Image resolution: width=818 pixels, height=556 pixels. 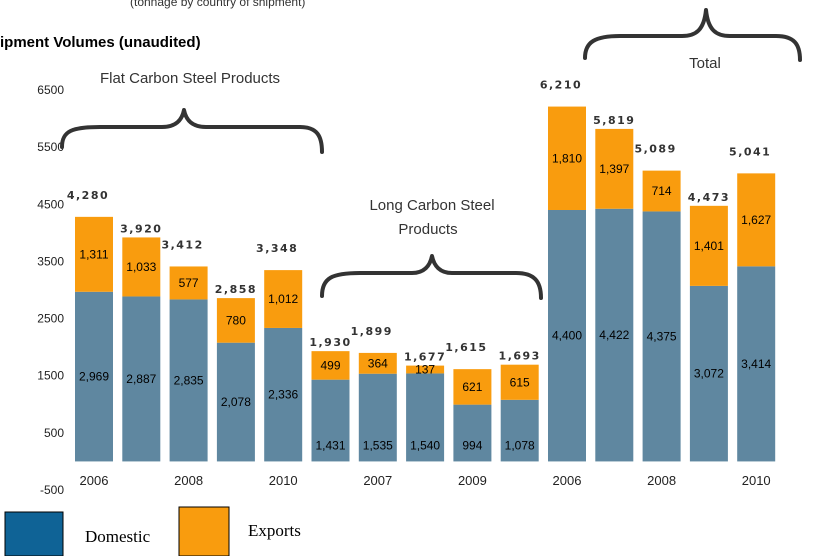 What do you see at coordinates (614, 120) in the screenshot?
I see `total-value-label: 5,819` at bounding box center [614, 120].